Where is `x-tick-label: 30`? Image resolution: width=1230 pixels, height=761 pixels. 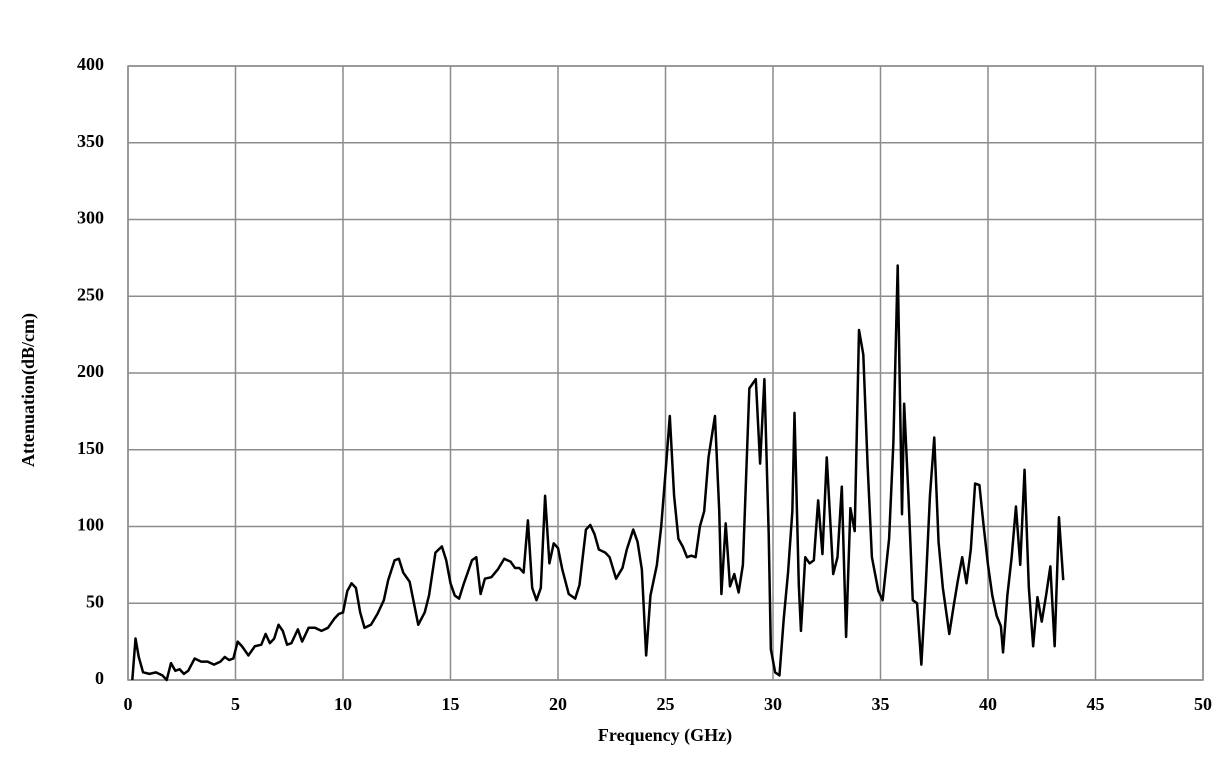
x-tick-label: 30 is located at coordinates (773, 704).